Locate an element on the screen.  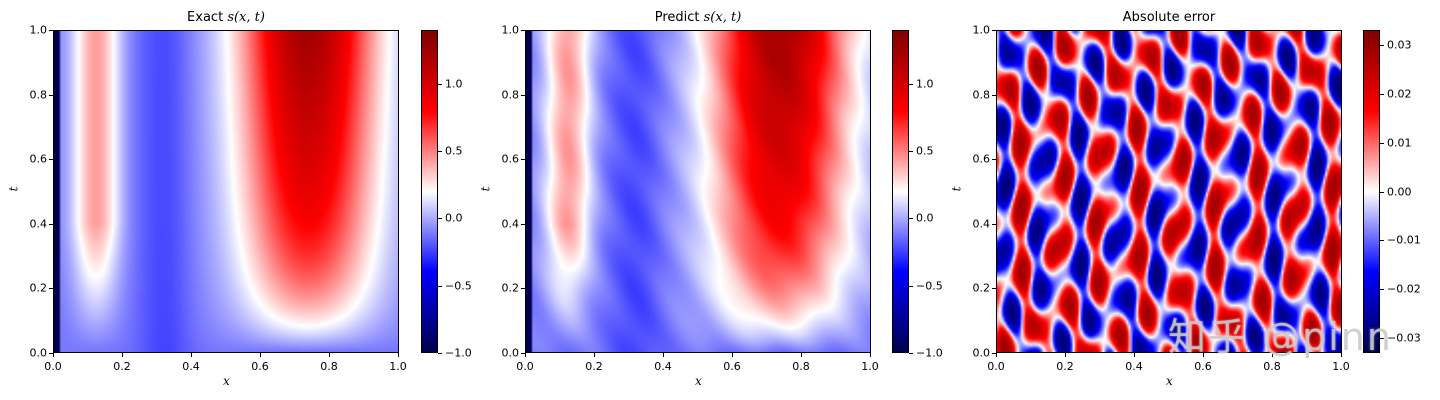
colorbar-tick: −0.03 is located at coordinates (1404, 338).